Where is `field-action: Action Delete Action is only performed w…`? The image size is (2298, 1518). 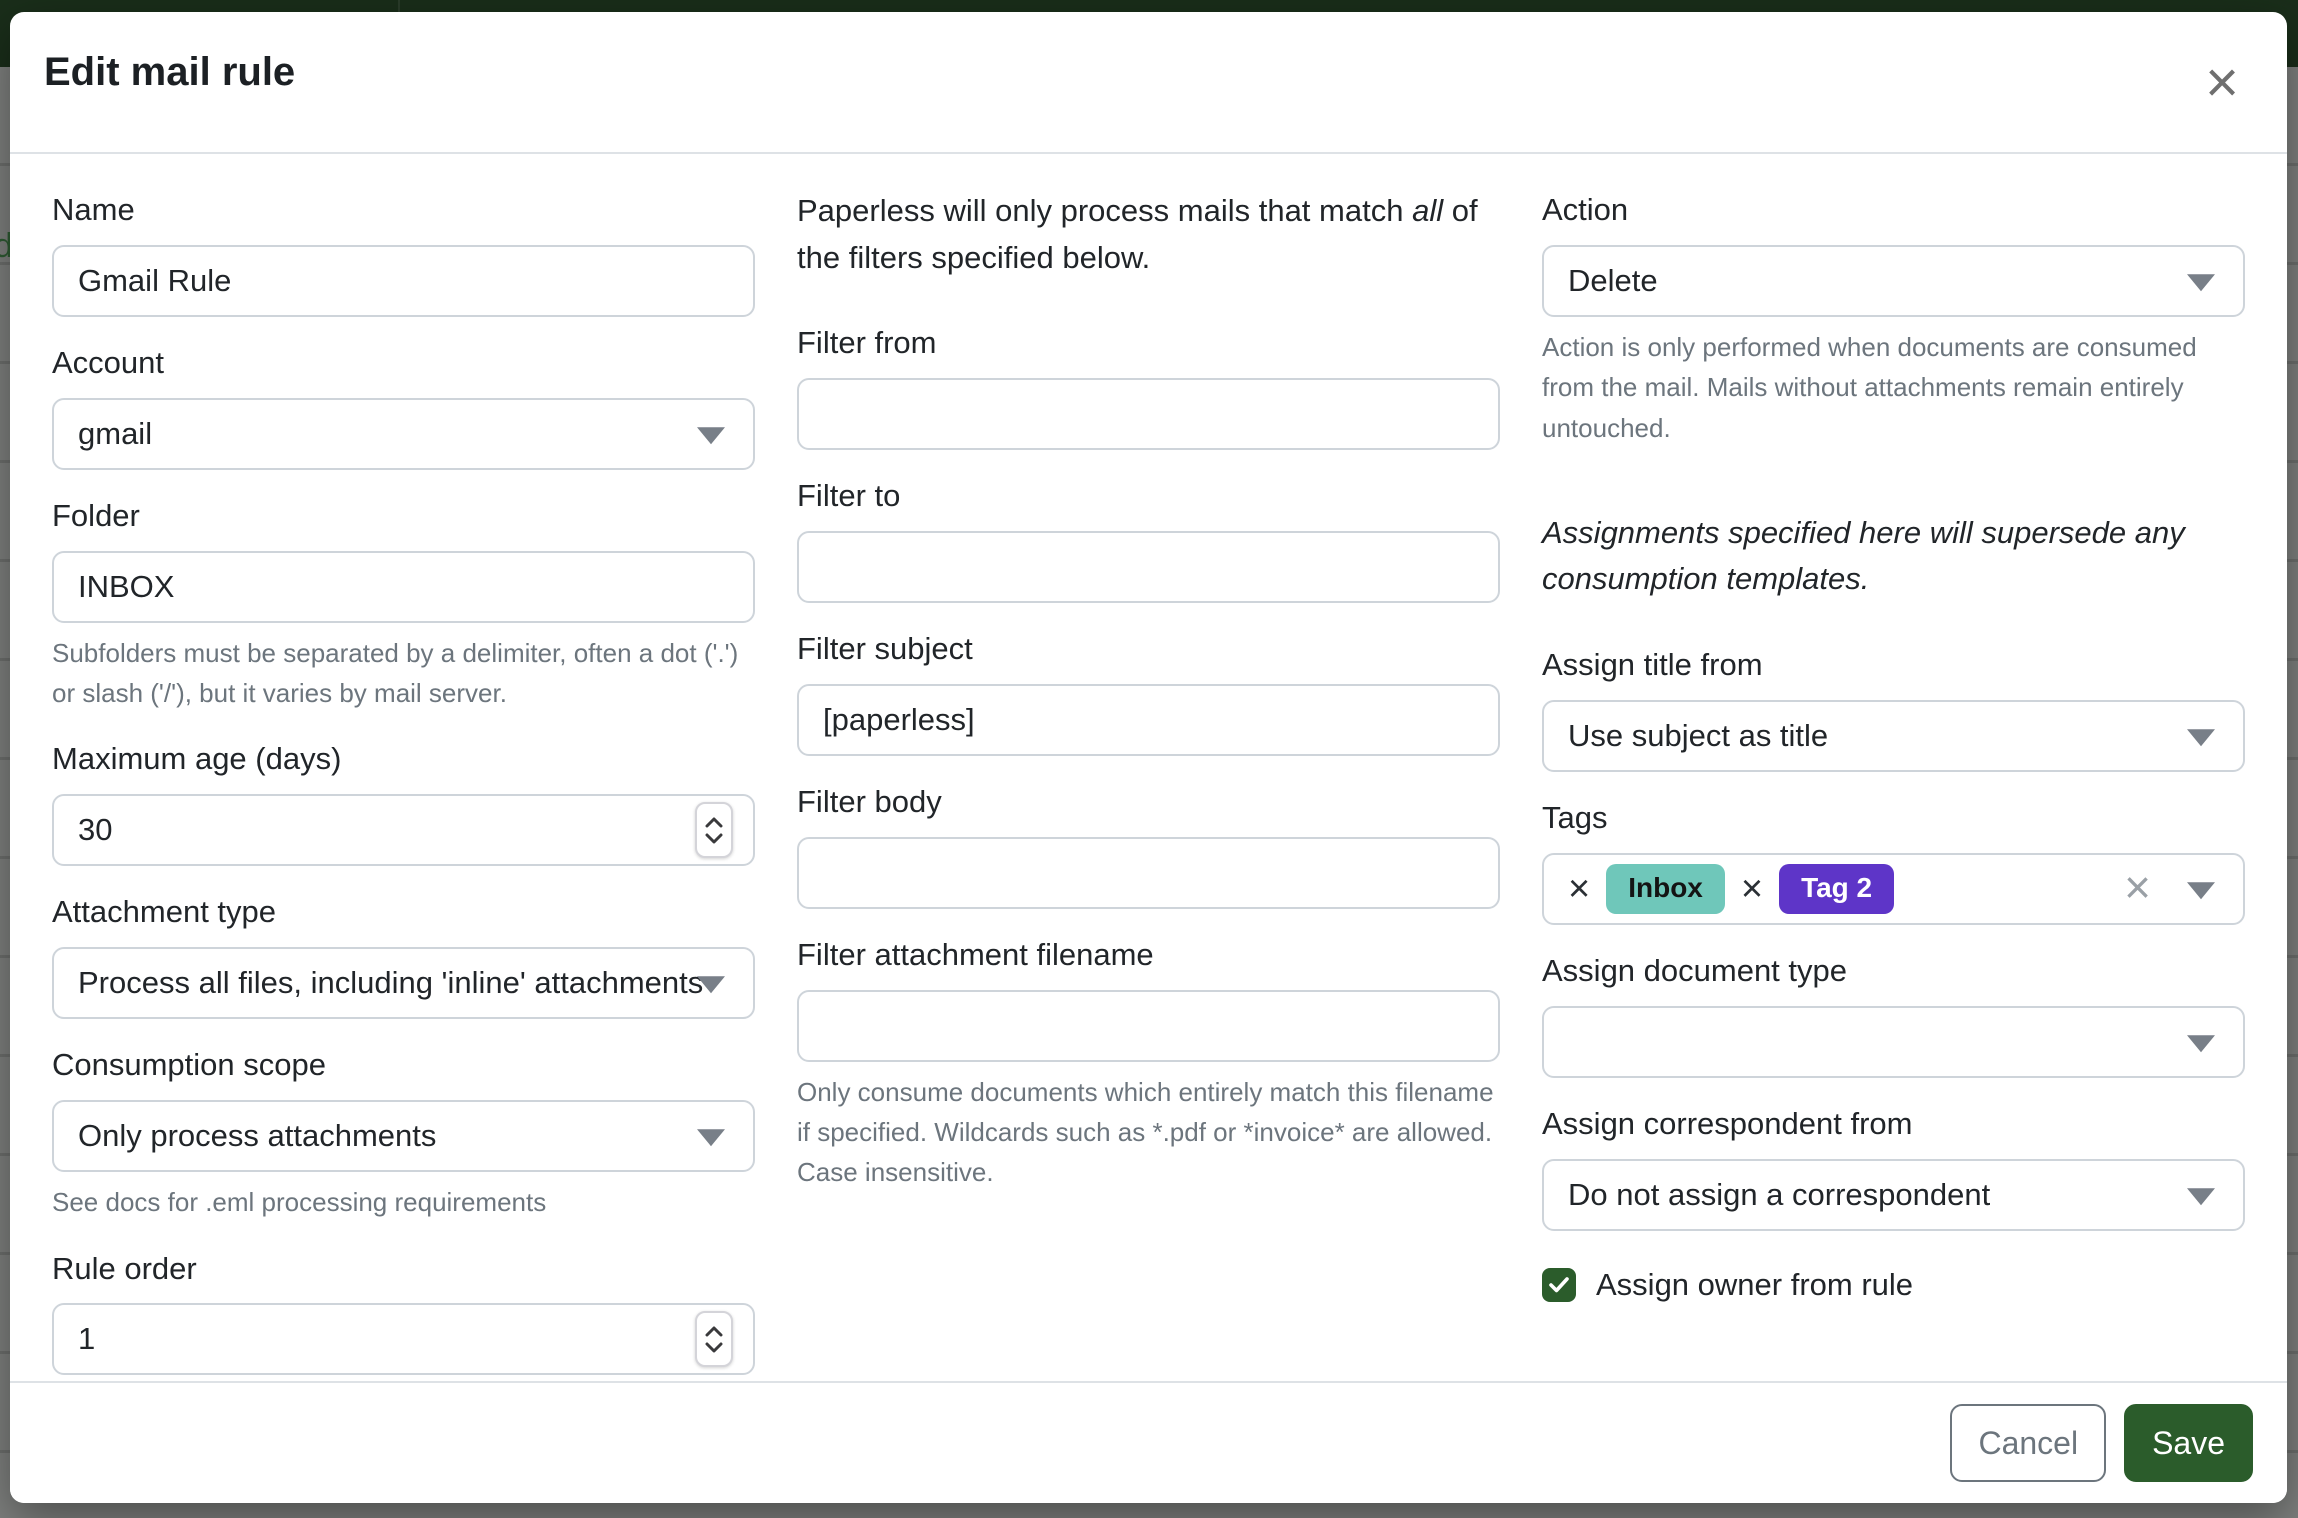
field-action: Action Delete Action is only performed w… is located at coordinates (1893, 318).